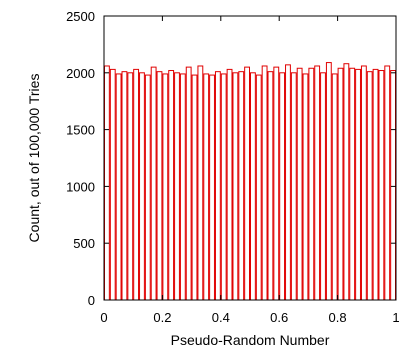  Describe the element at coordinates (162, 317) in the screenshot. I see `x-tick-label: 0.2` at that location.